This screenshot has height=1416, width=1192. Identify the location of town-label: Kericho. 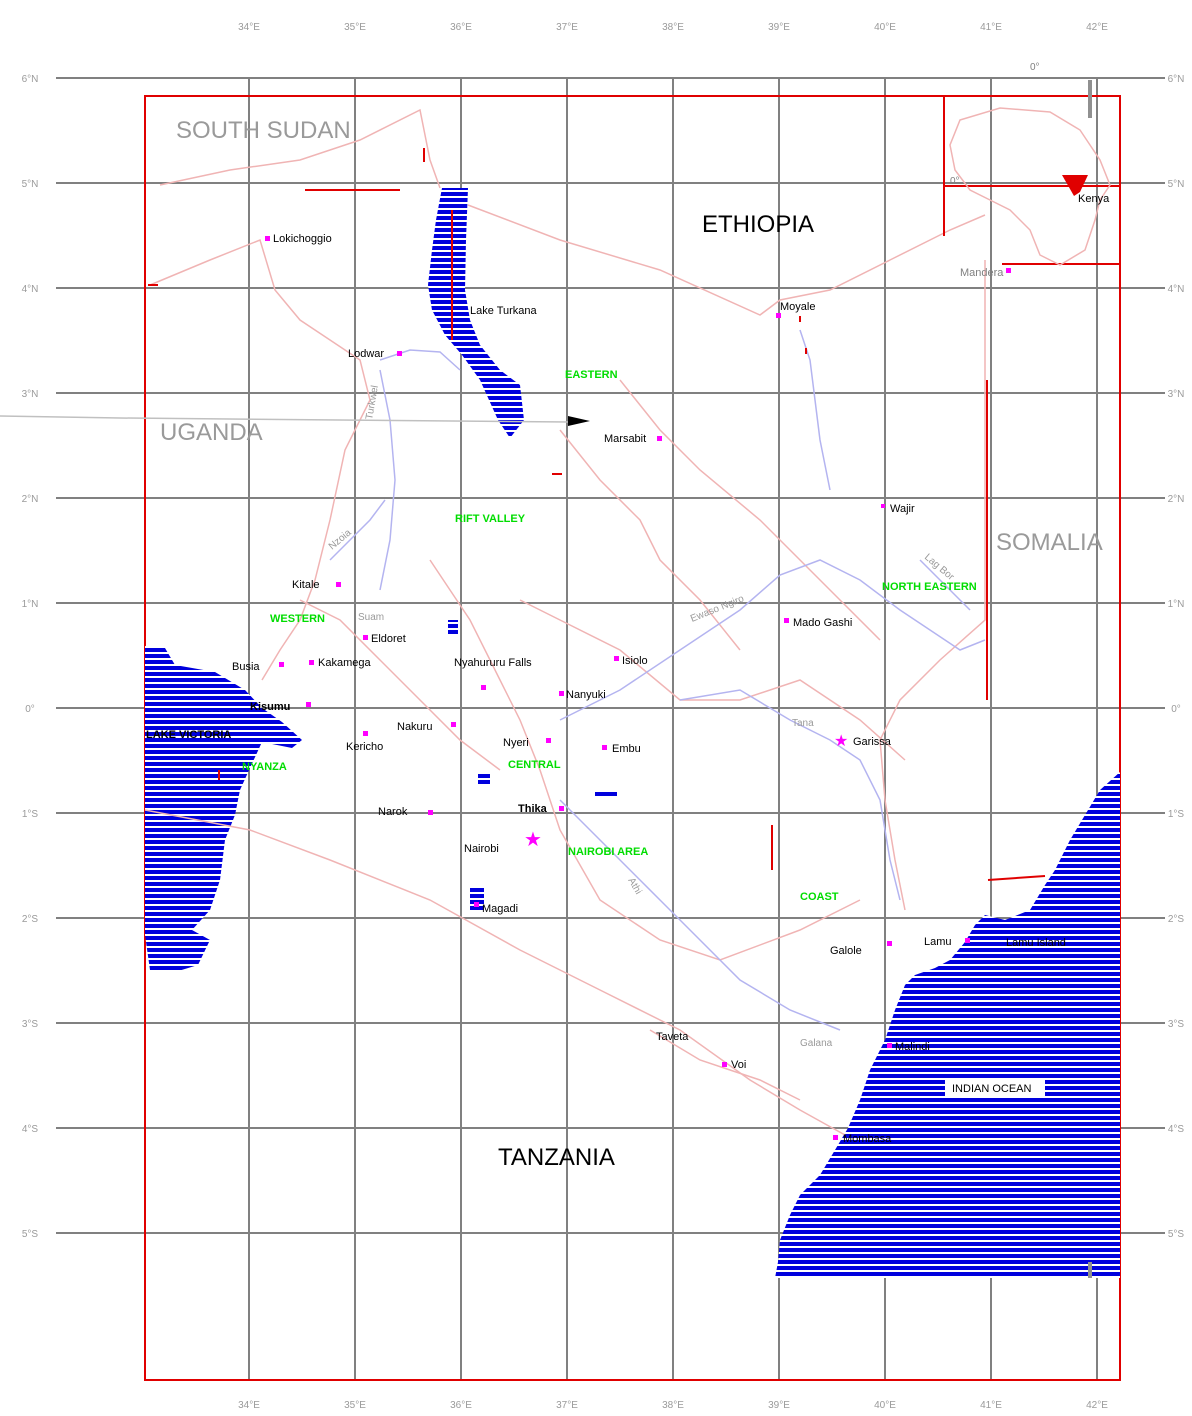
(364, 747).